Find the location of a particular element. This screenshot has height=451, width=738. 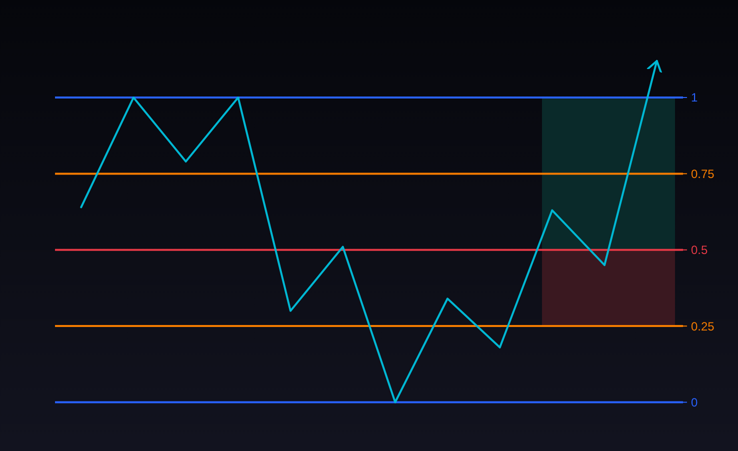

y-tick-label: 0.25 is located at coordinates (703, 326).